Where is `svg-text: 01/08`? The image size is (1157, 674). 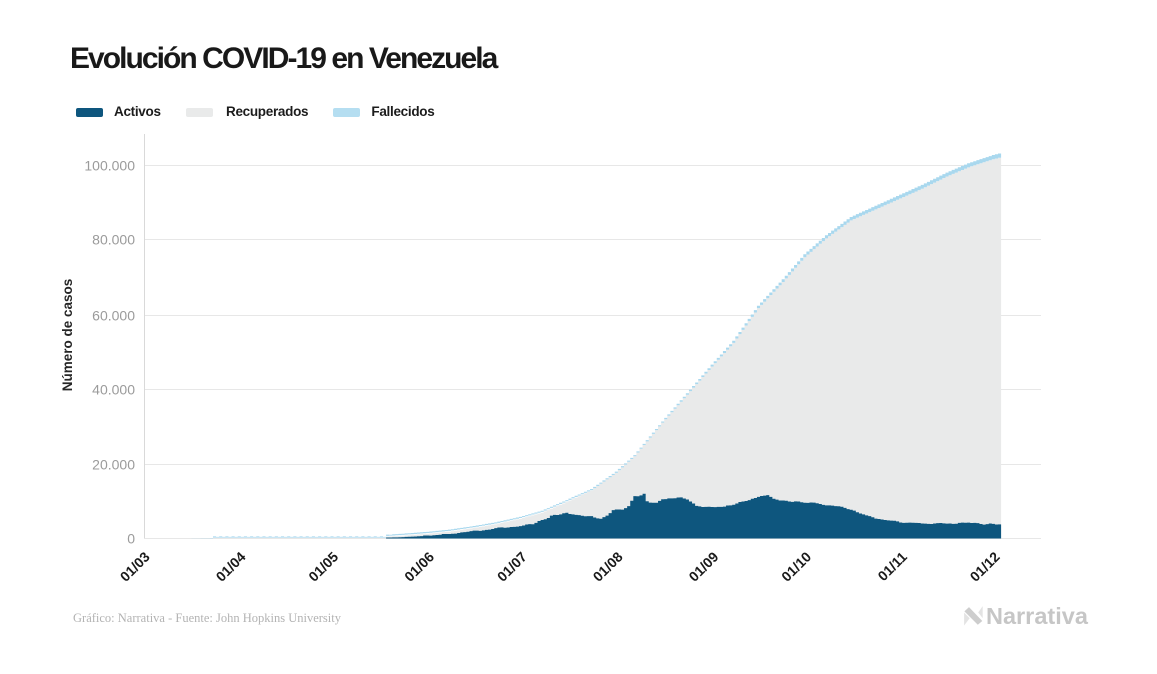 svg-text: 01/08 is located at coordinates (608, 566).